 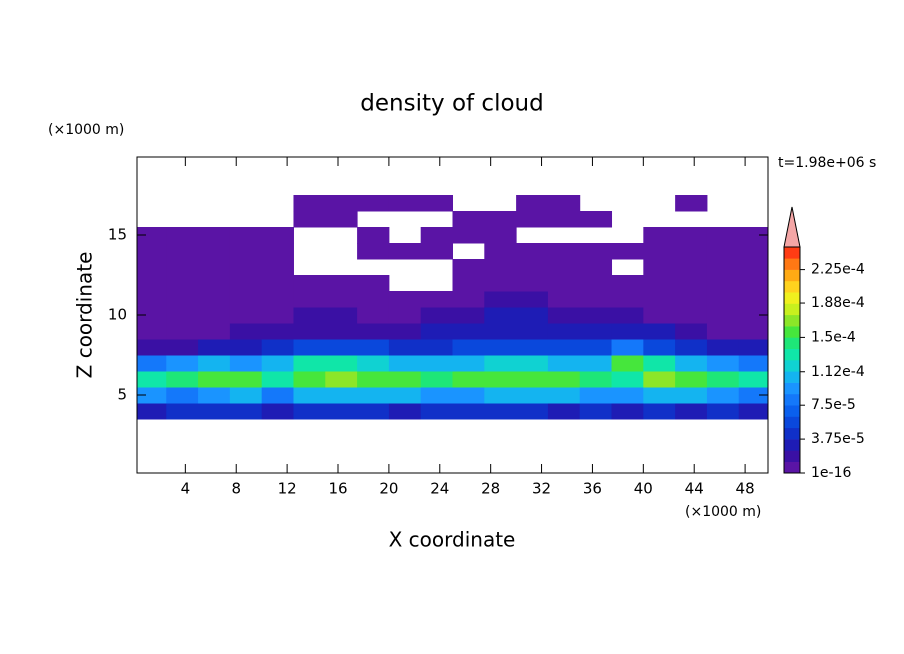 What do you see at coordinates (838, 270) in the screenshot?
I see `colorbar-tick-label: 2.25e-4` at bounding box center [838, 270].